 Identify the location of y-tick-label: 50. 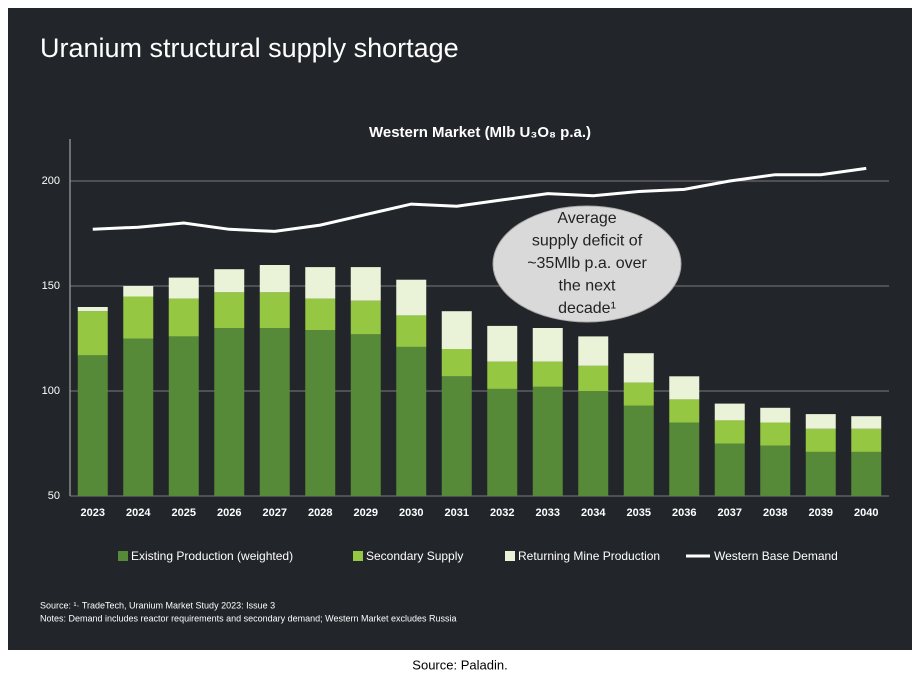
(54, 496).